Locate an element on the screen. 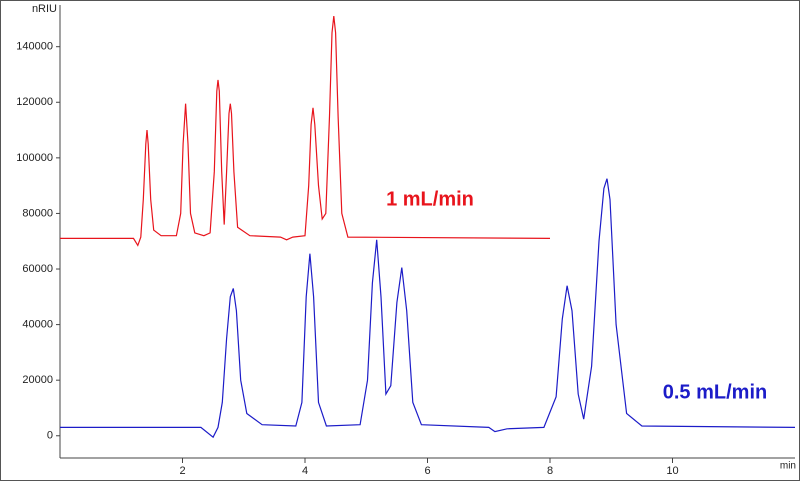  series-label: 0.5 mL/min is located at coordinates (715, 392).